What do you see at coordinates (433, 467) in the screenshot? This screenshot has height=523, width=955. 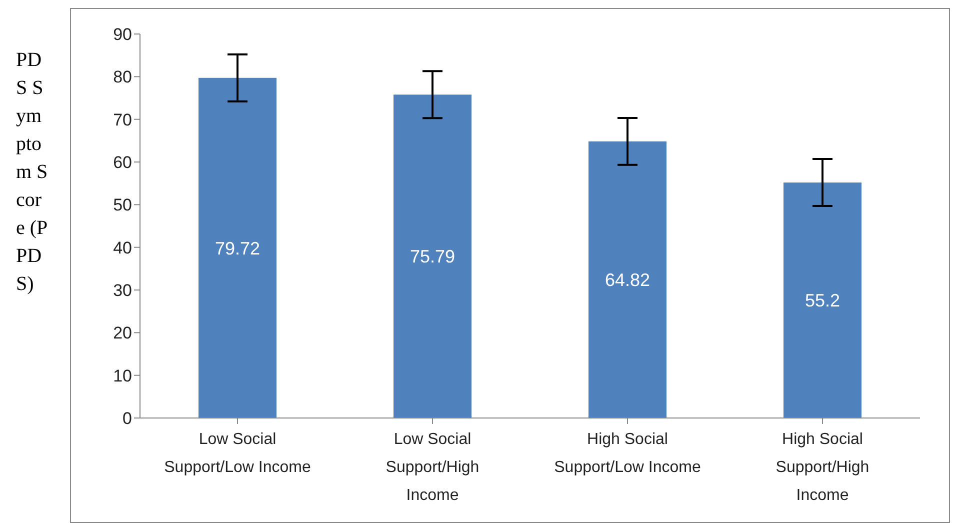 I see `x-tick-label: Low Social Support/High Income` at bounding box center [433, 467].